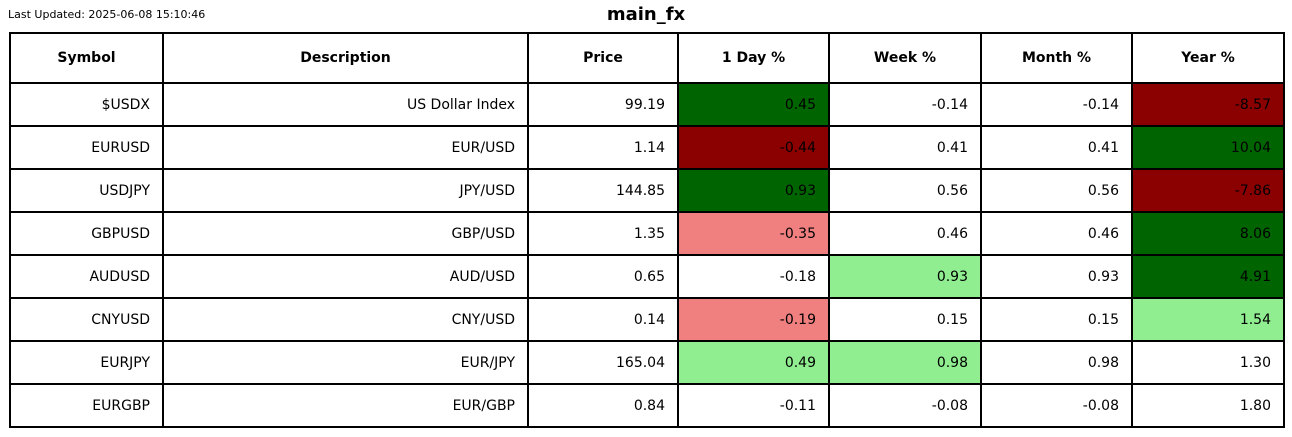 Image resolution: width=1292 pixels, height=437 pixels. Describe the element at coordinates (86, 104) in the screenshot. I see `symbol-cell: $USDX` at that location.